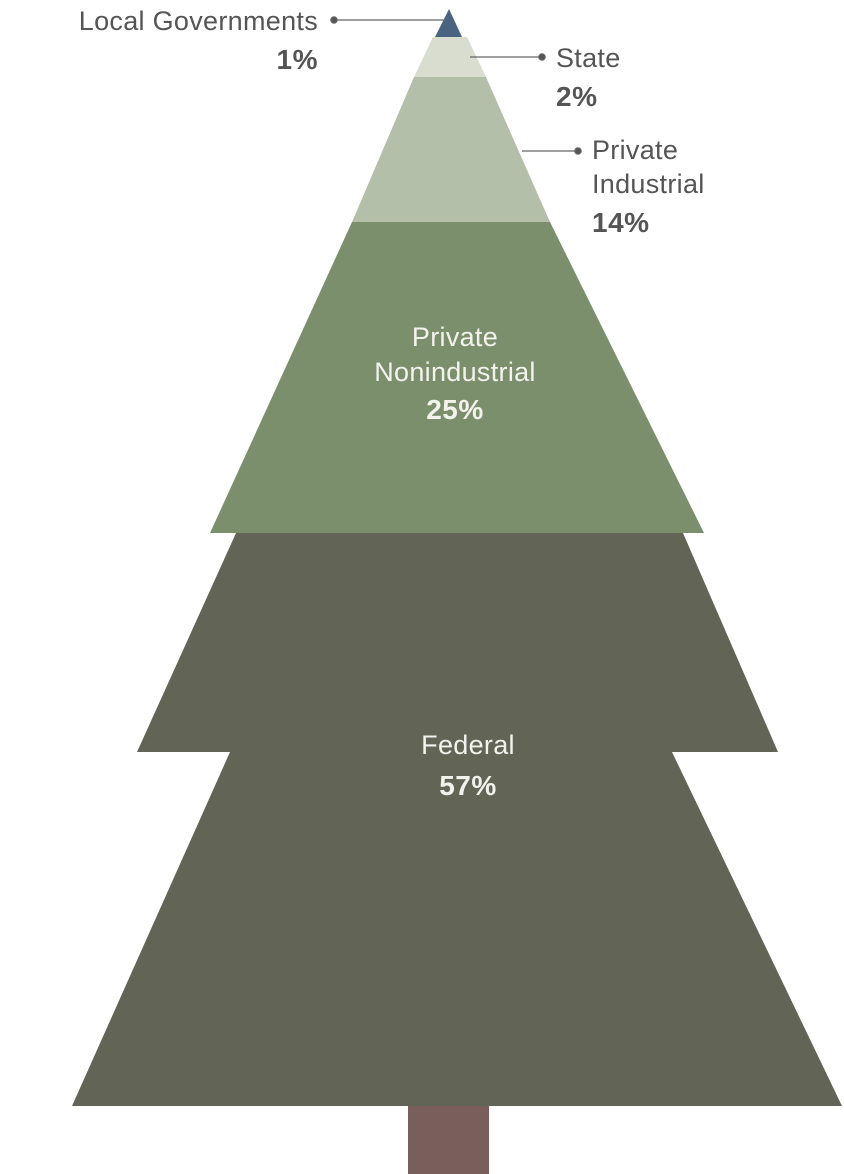 The image size is (844, 1174). What do you see at coordinates (334, 20) in the screenshot?
I see `leader-dot-local-governments` at bounding box center [334, 20].